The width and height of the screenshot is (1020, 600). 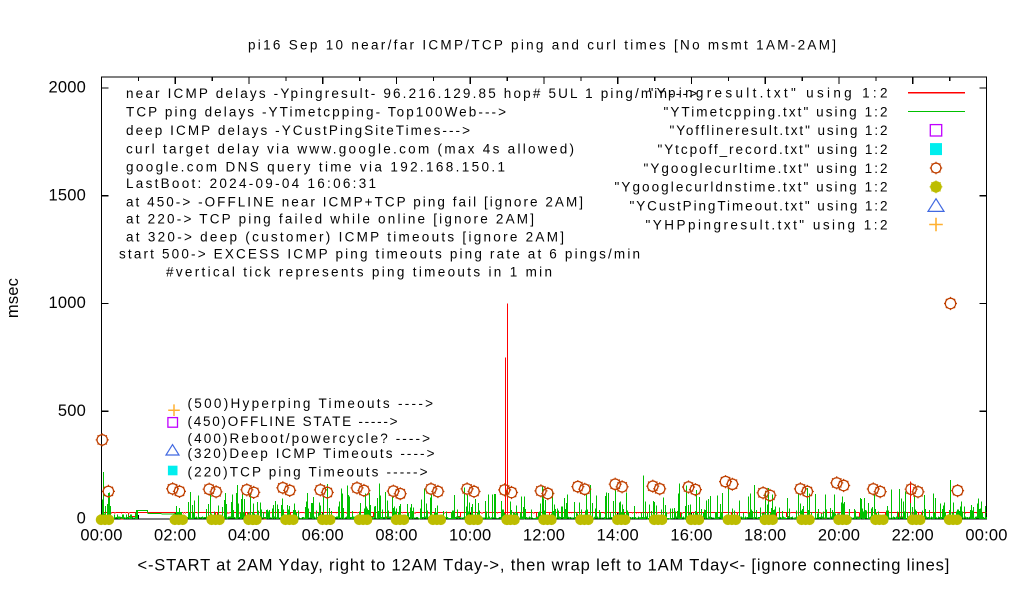 What do you see at coordinates (618, 536) in the screenshot?
I see `svg-text: 14:00` at bounding box center [618, 536].